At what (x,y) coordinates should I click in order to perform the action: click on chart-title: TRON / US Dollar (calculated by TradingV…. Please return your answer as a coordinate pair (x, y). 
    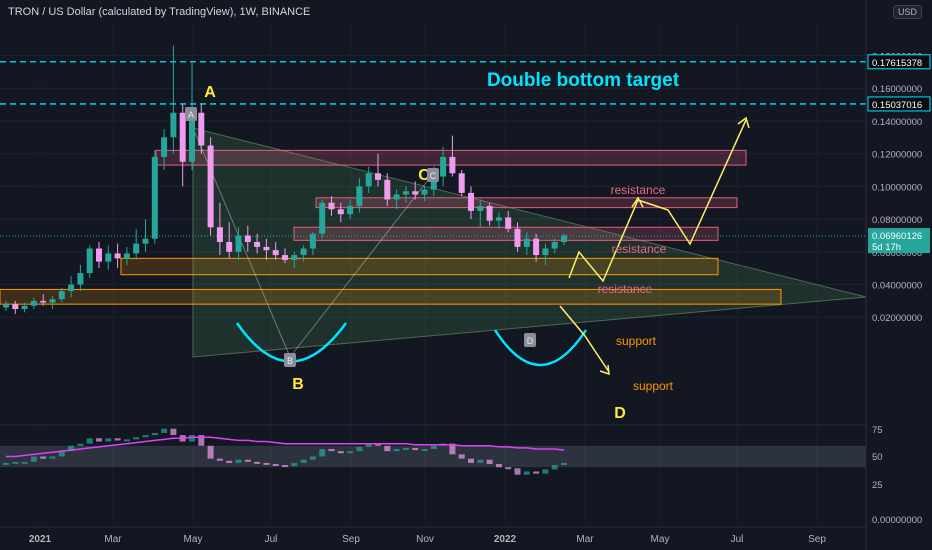
    Looking at the image, I should click on (159, 12).